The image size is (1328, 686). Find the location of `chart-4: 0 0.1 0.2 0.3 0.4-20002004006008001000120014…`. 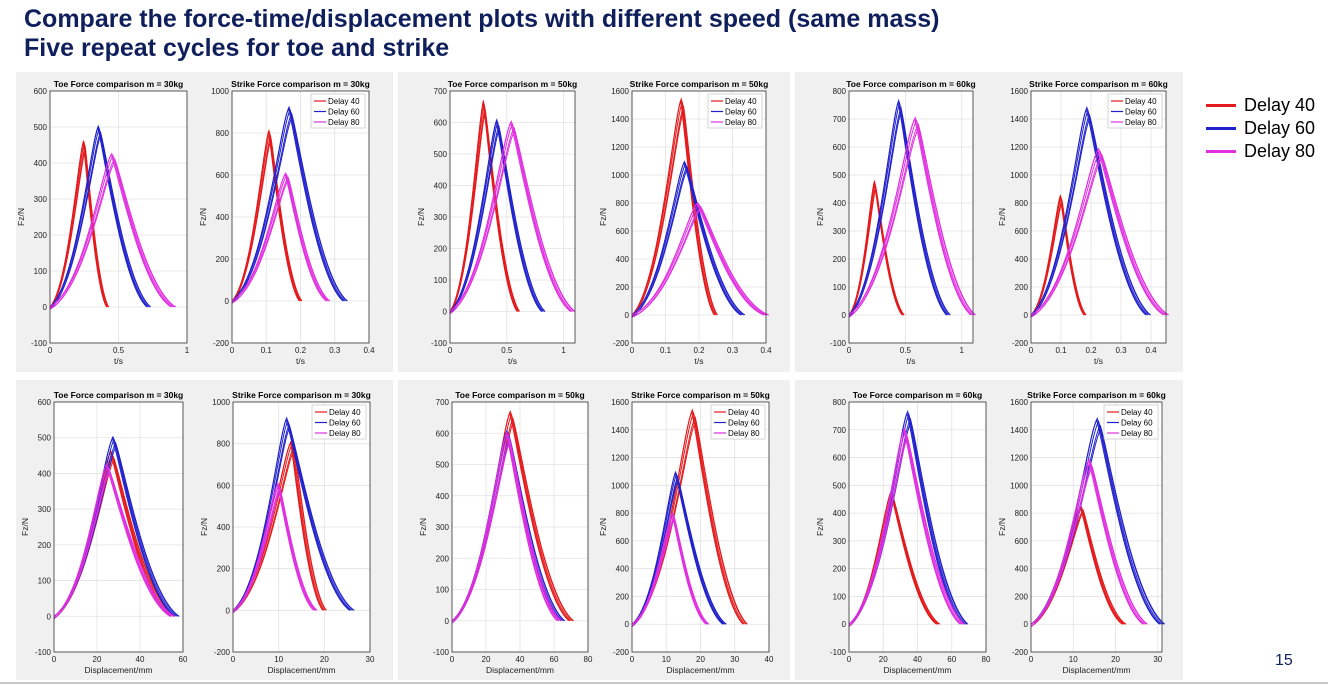

chart-4: 0 0.1 0.2 0.3 0.4-20002004006008001000120014… is located at coordinates (685, 222).